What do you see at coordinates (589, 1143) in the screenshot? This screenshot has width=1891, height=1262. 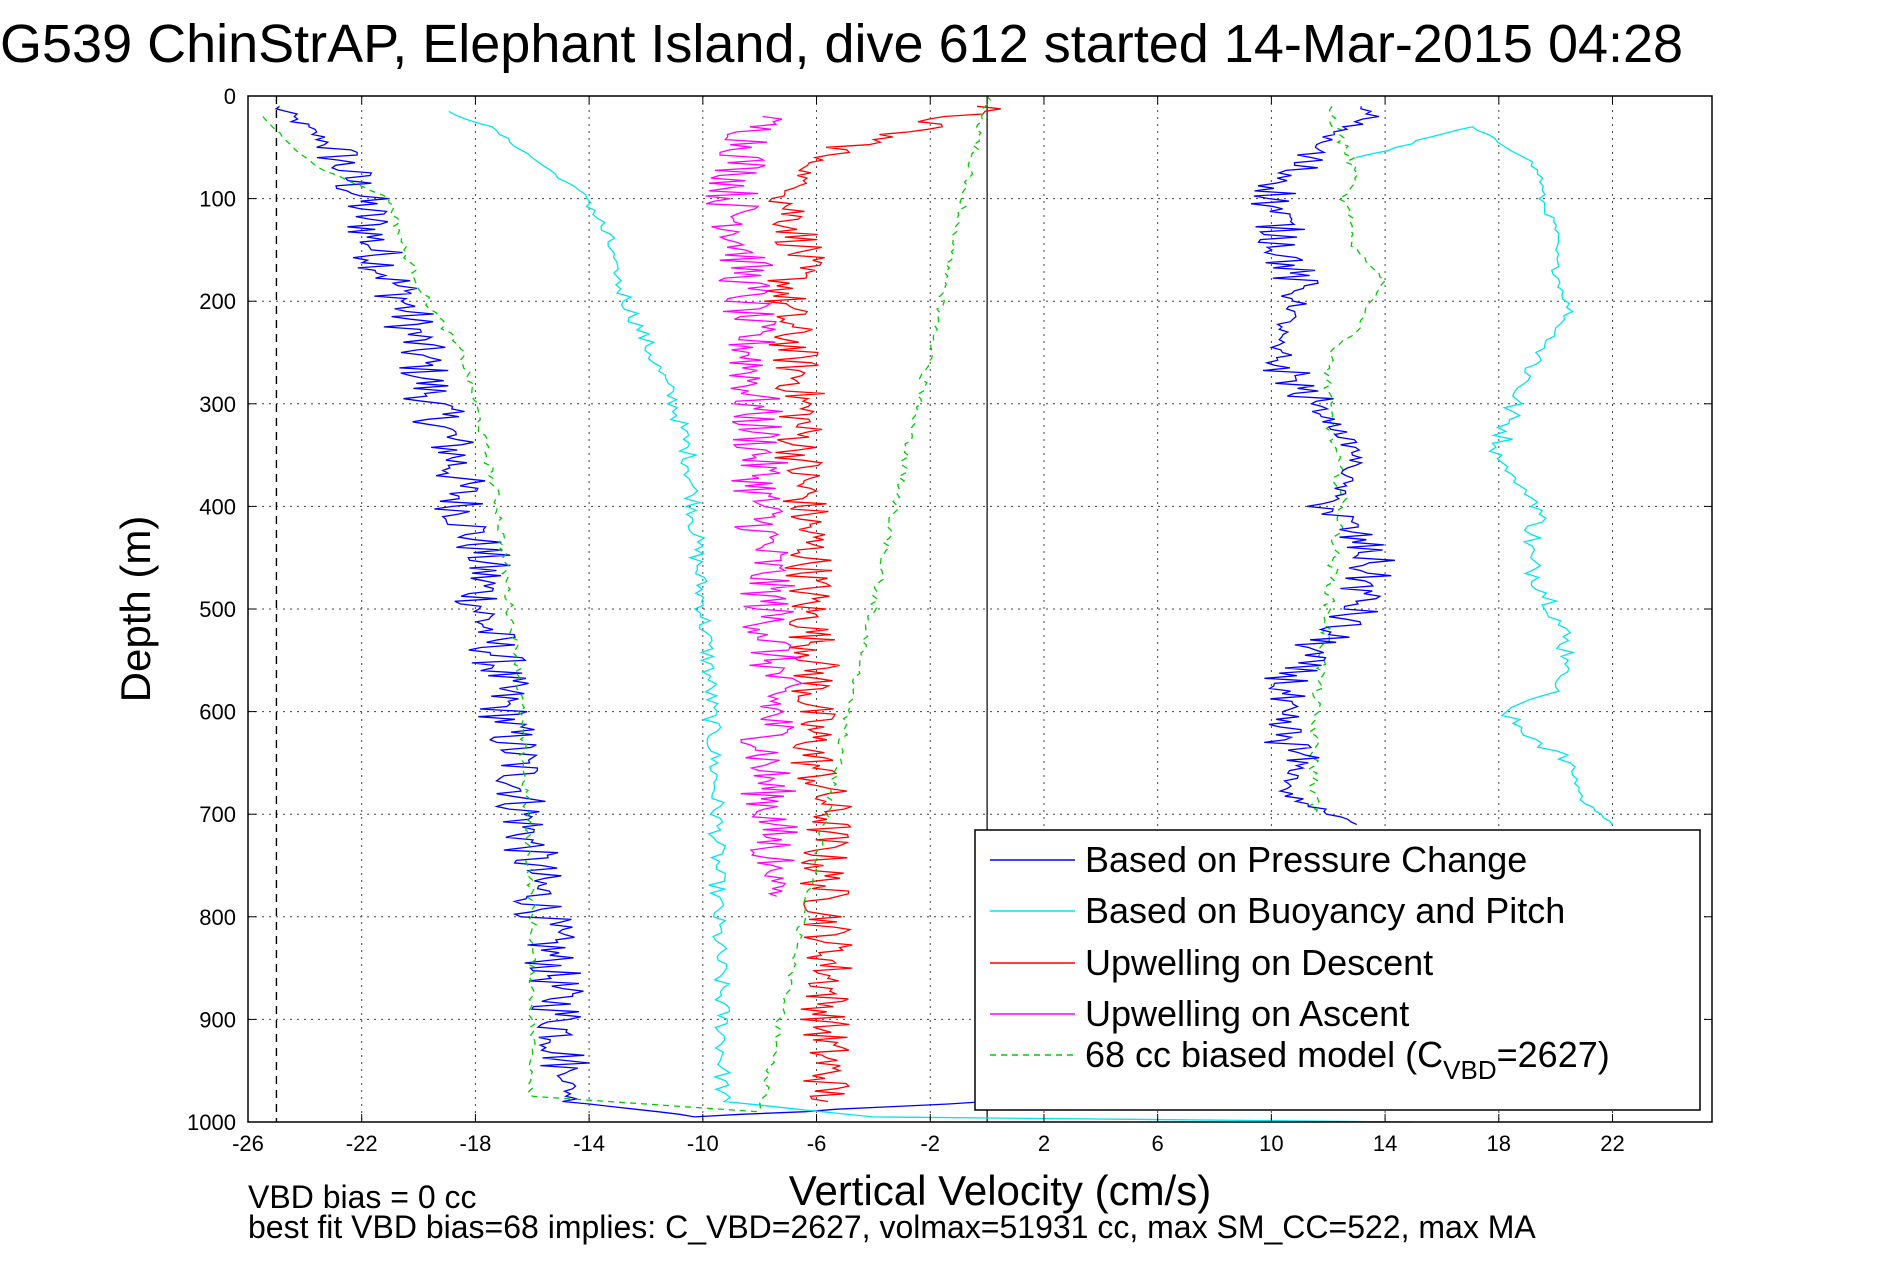 I see `x-tick-label: -14` at bounding box center [589, 1143].